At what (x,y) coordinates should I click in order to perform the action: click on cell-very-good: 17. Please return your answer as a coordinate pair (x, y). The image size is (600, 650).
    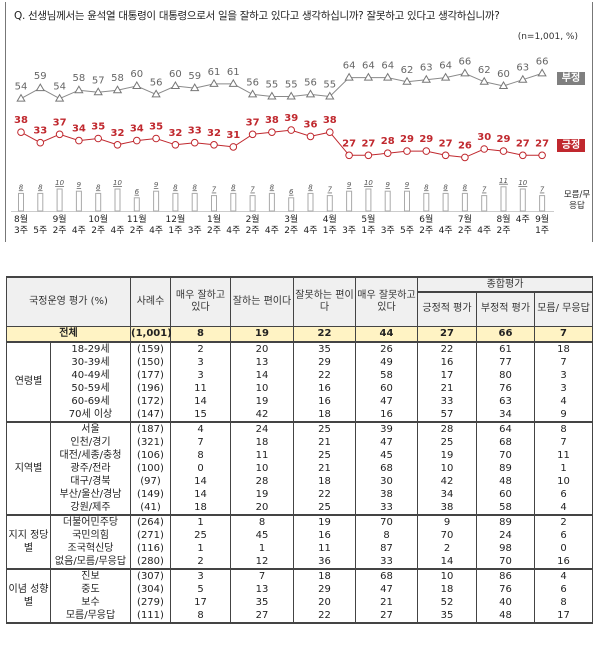
    Looking at the image, I should click on (200, 602).